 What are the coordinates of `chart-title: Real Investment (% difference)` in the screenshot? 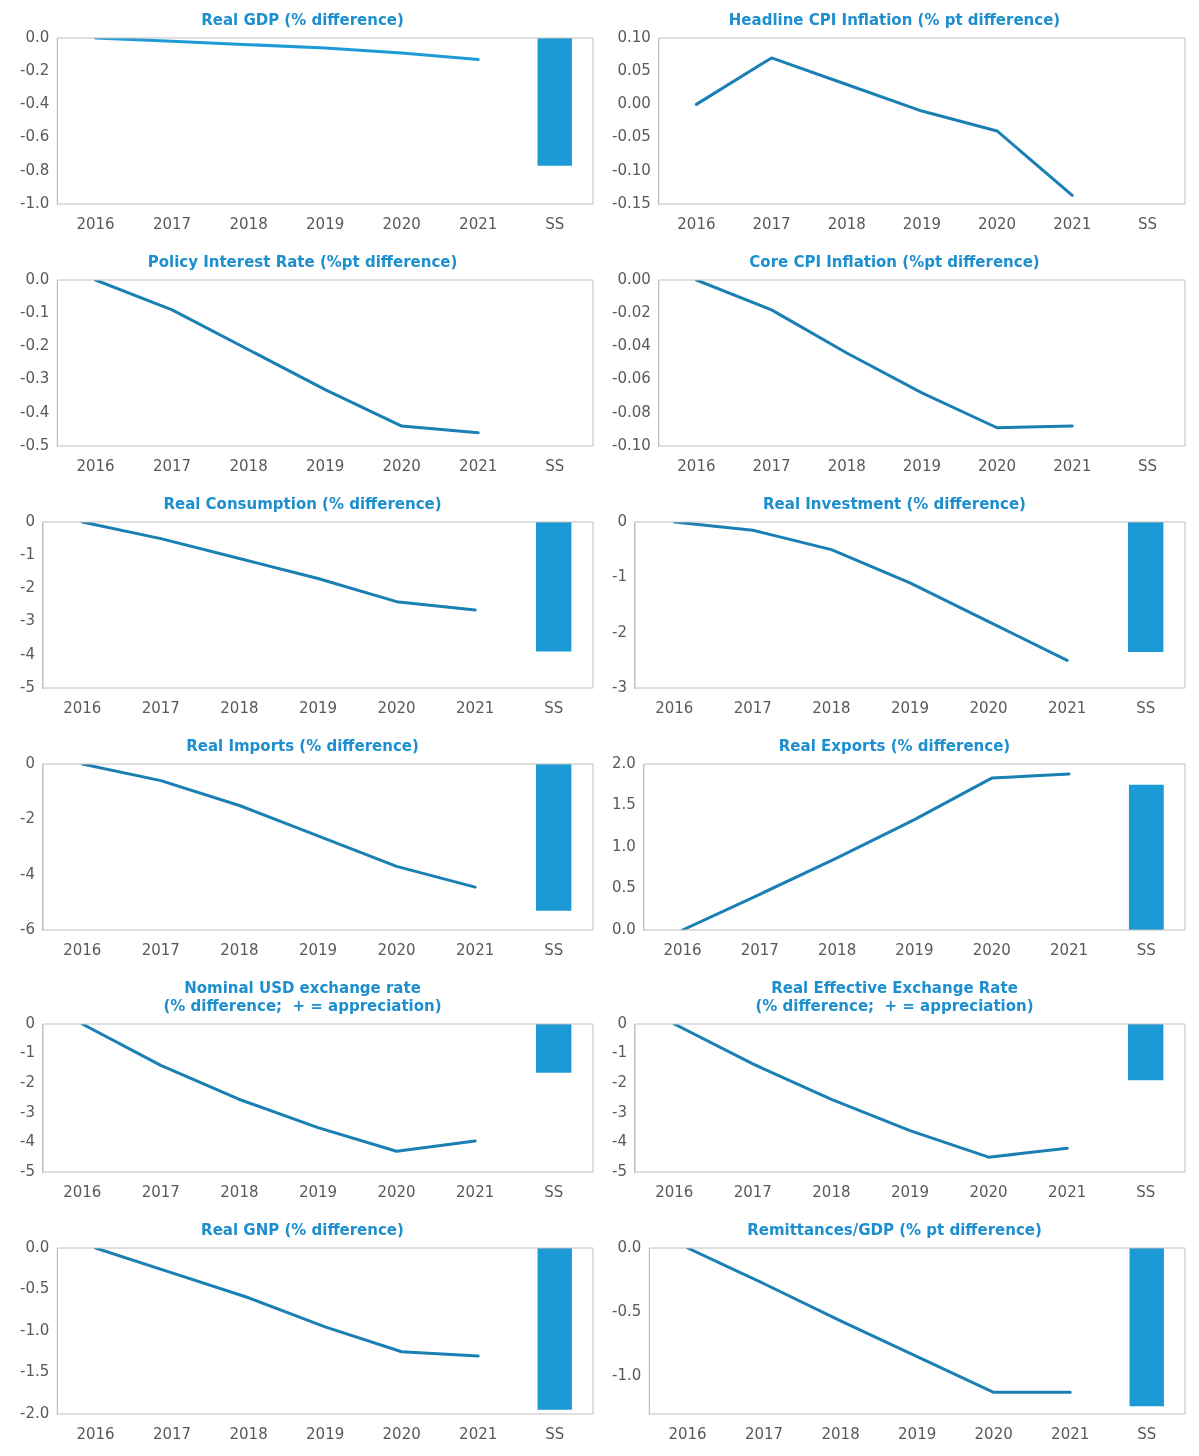 It's located at (894, 503).